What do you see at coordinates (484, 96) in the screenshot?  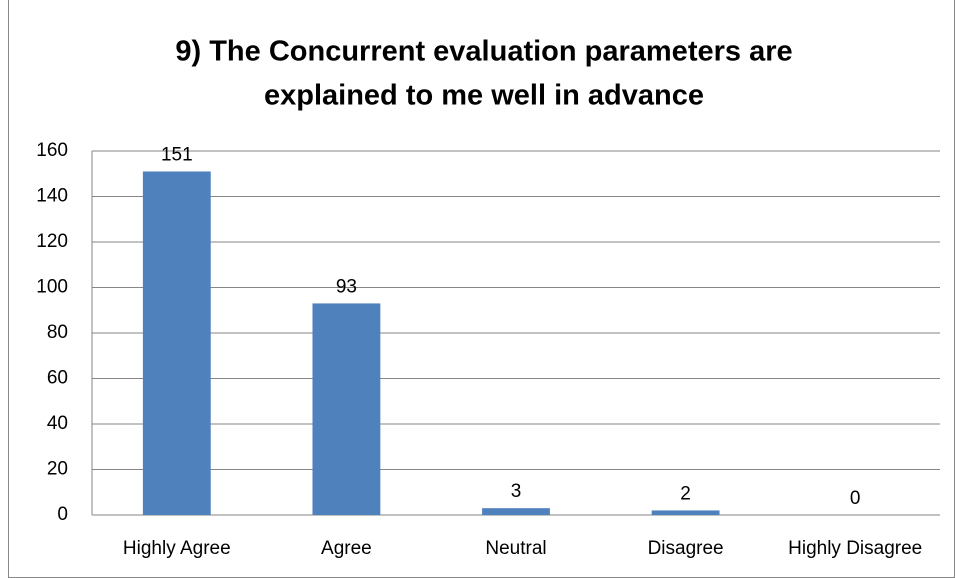 I see `chart-title-line: explained to me well in advance` at bounding box center [484, 96].